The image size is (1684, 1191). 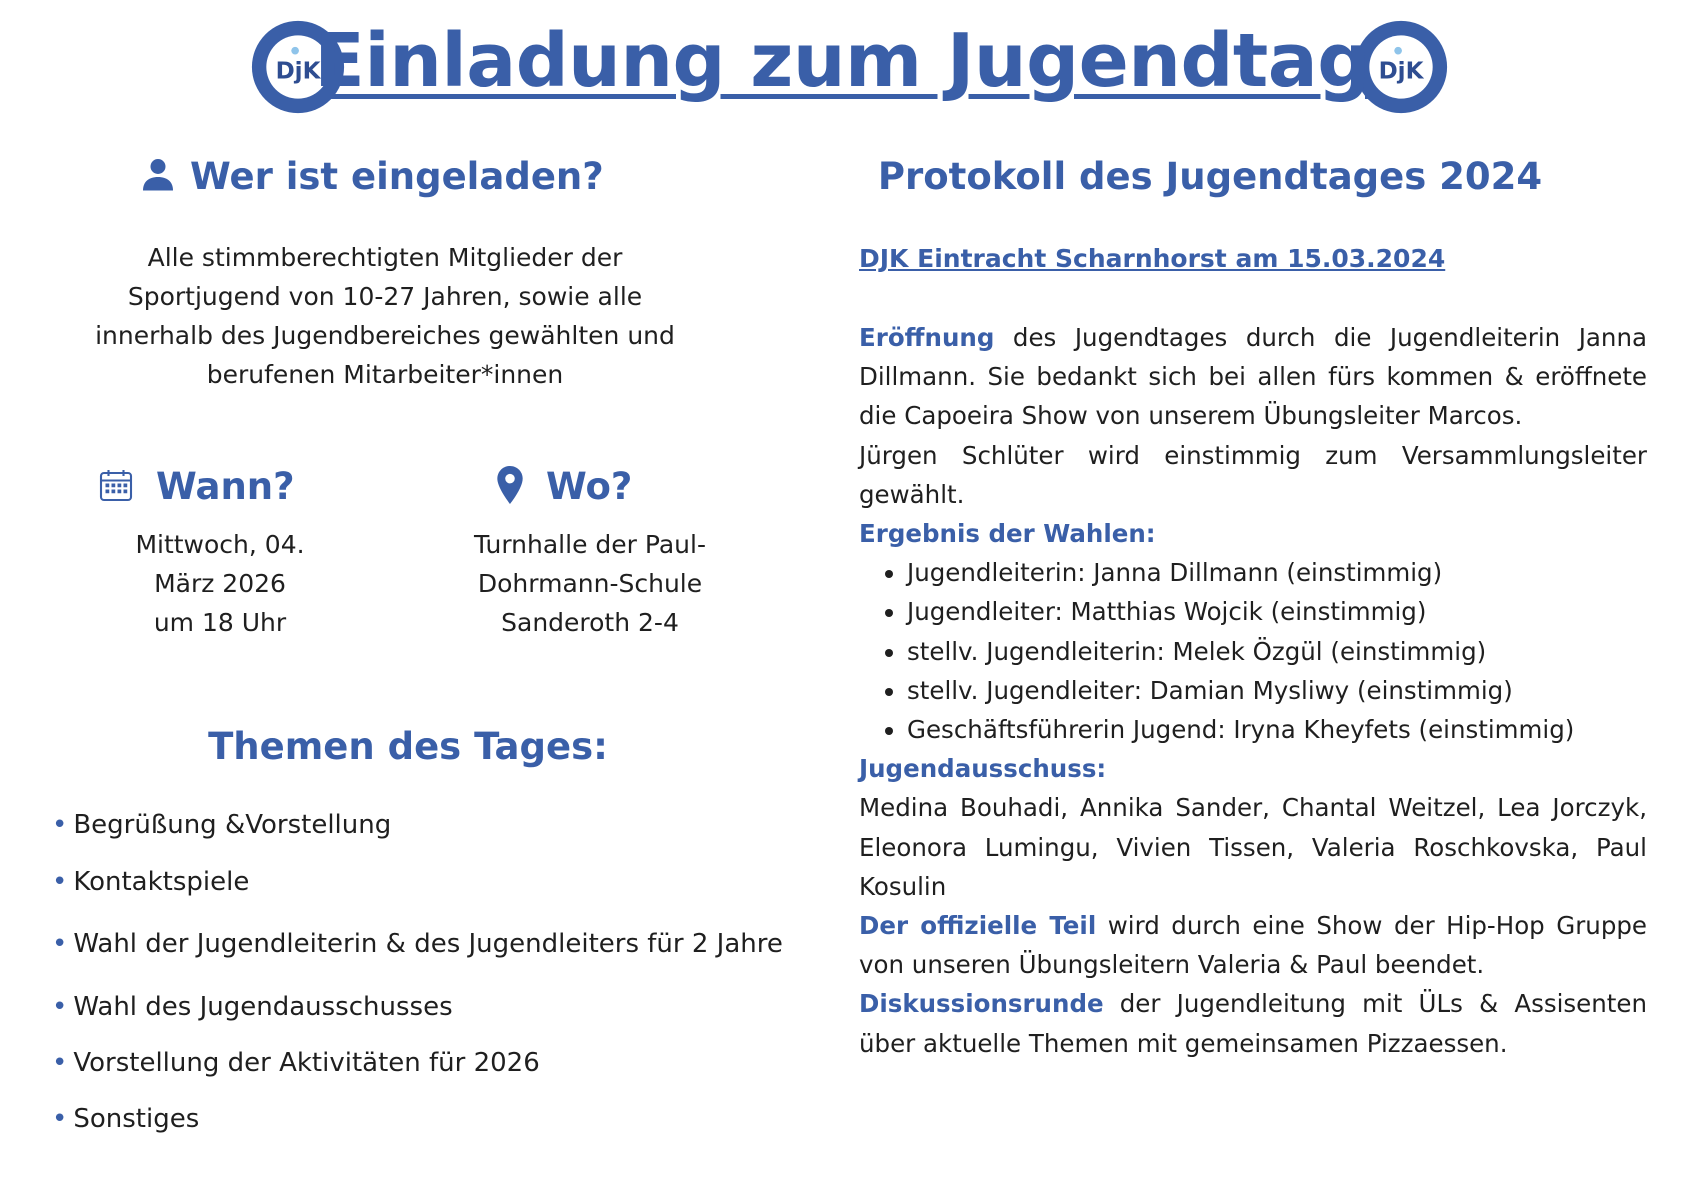 I want to click on djk-logo-right: DjK, so click(x=1401, y=67).